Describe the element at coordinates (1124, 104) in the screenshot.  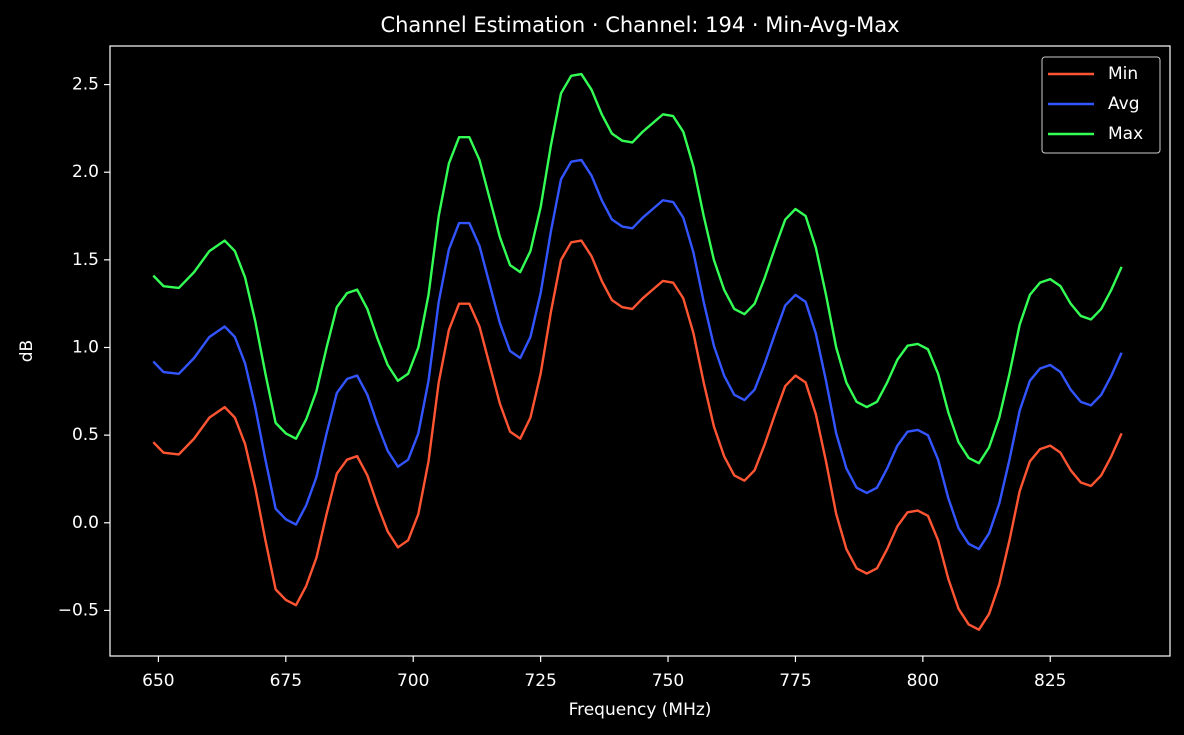
I see `legend-label: Avg` at that location.